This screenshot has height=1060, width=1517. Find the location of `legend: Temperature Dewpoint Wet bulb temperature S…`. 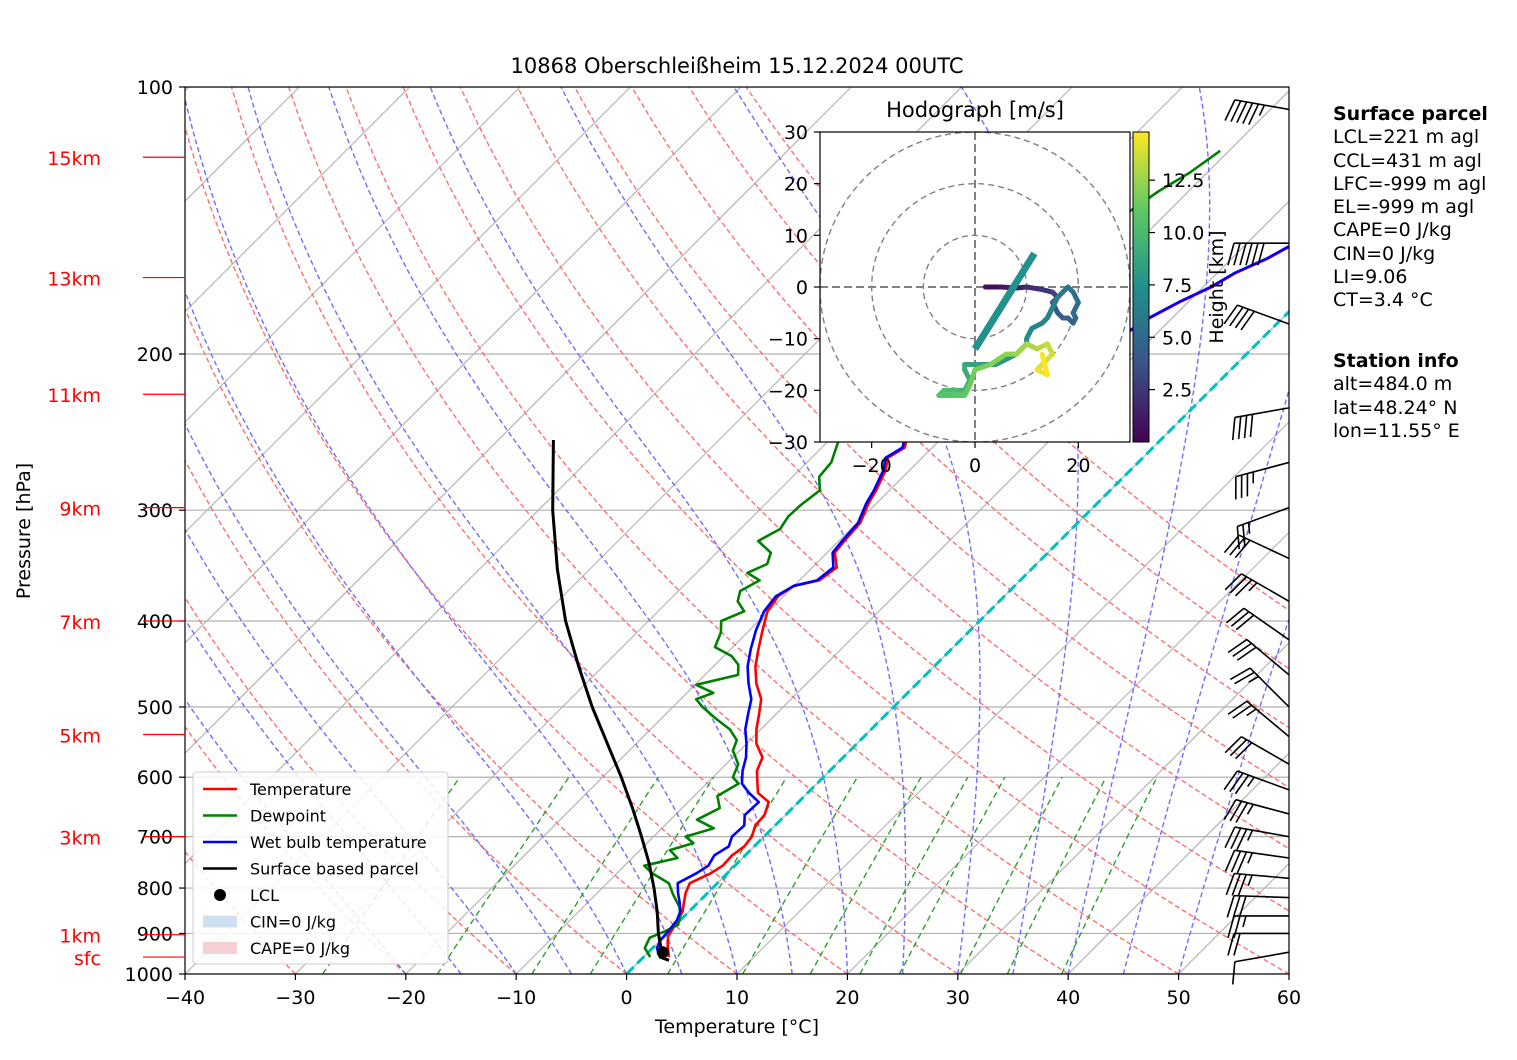

legend: Temperature Dewpoint Wet bulb temperature S… is located at coordinates (320, 868).